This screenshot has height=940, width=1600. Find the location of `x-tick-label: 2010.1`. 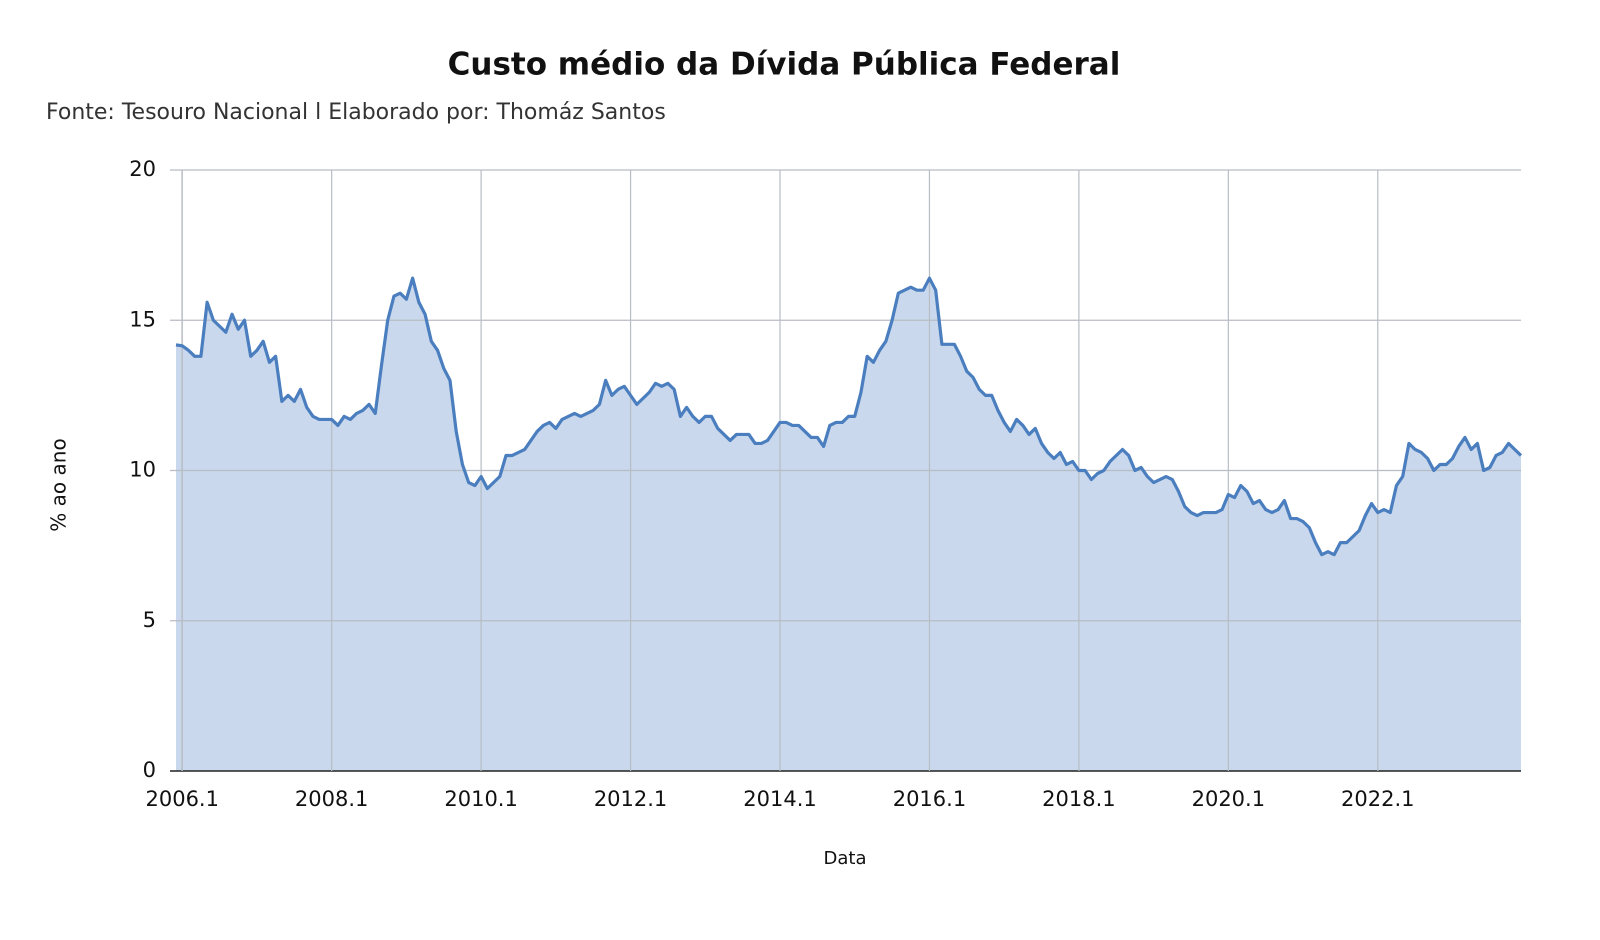

x-tick-label: 2010.1 is located at coordinates (480, 799).